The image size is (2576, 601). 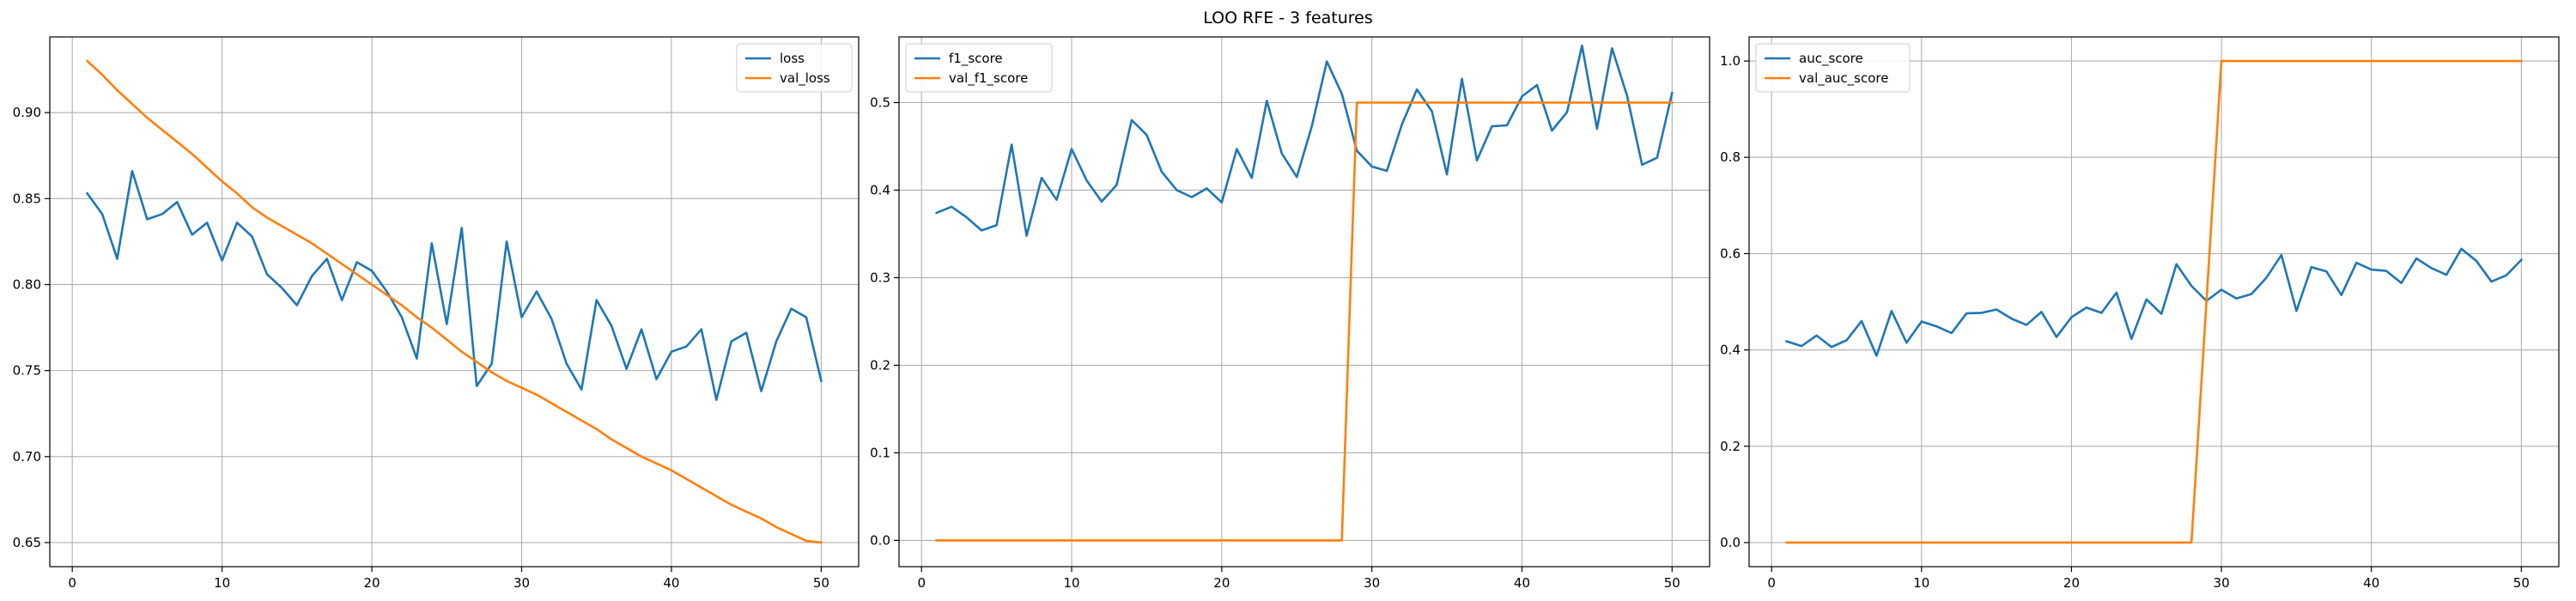 I want to click on legend-label-val_f1_score: val_f1_score, so click(x=988, y=78).